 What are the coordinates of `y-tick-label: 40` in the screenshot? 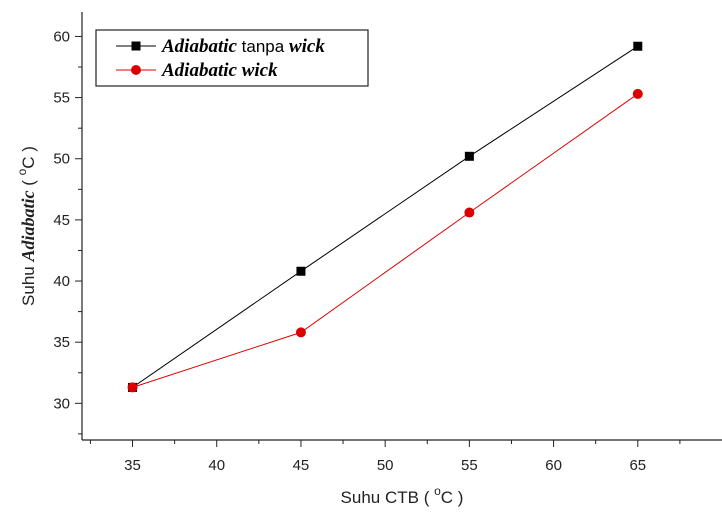 It's located at (61, 281).